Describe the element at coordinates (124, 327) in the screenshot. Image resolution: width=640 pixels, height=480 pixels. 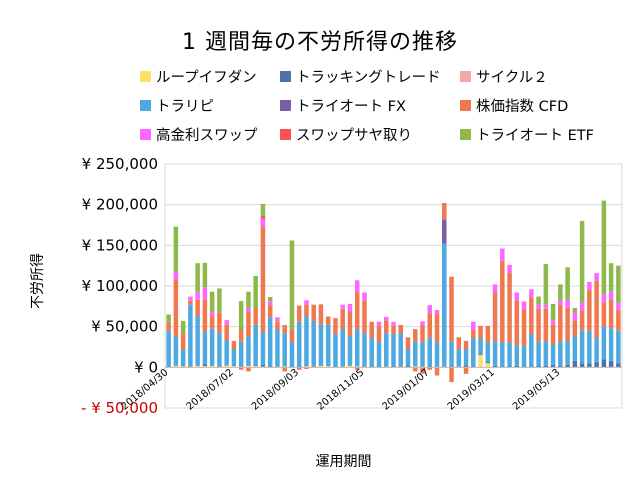
I see `y-tick-label: ¥ 50,000` at that location.